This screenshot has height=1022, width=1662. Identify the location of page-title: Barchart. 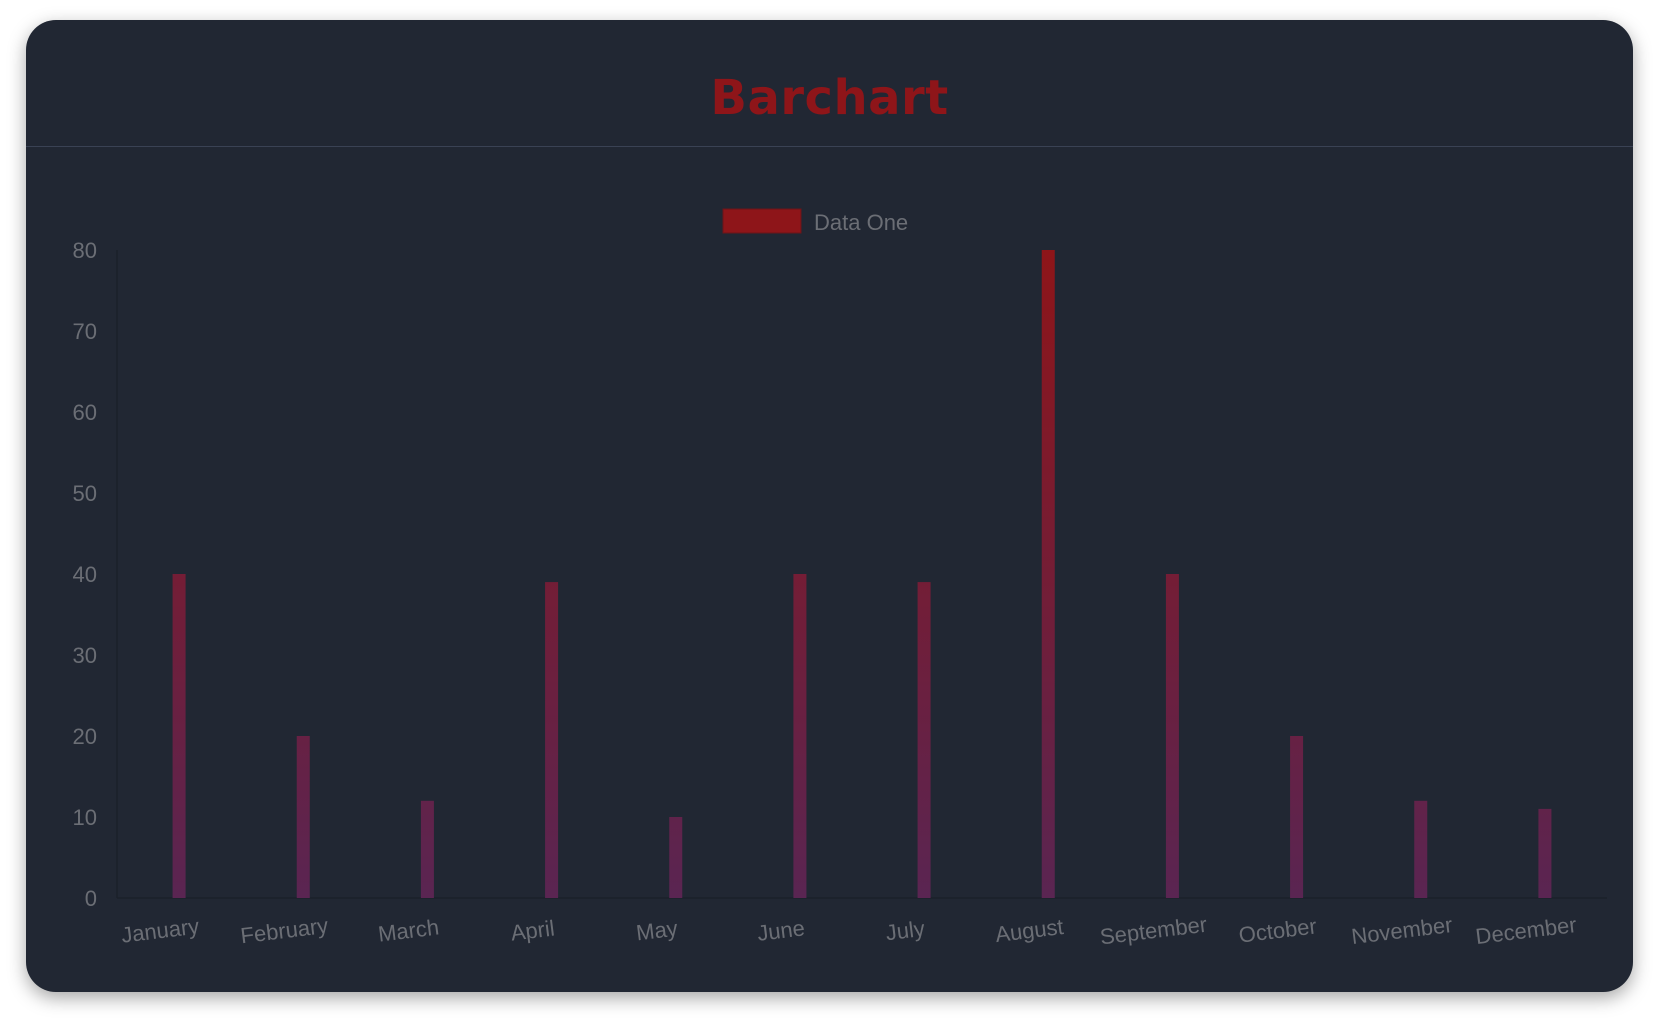
(829, 98).